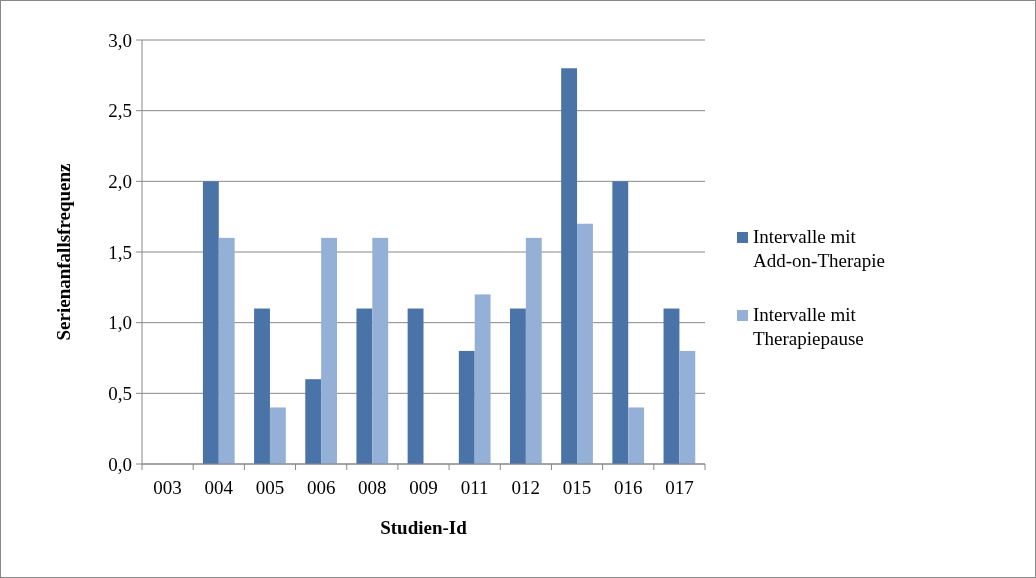 The height and width of the screenshot is (578, 1036). What do you see at coordinates (679, 487) in the screenshot?
I see `x-tick-label: 017` at bounding box center [679, 487].